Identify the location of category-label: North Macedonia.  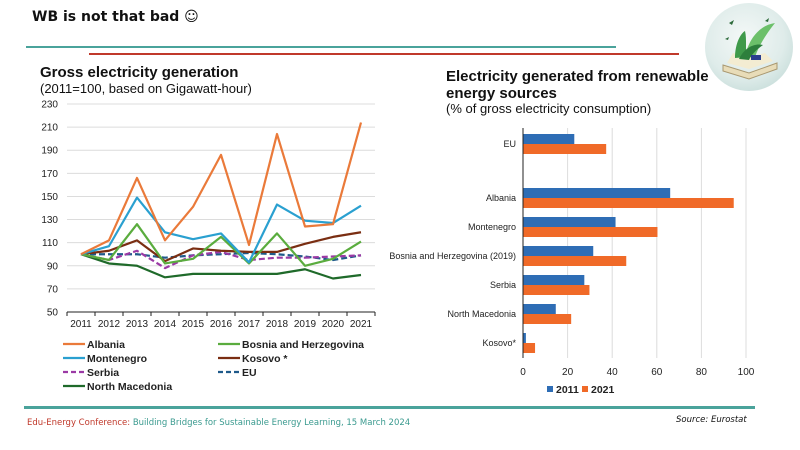
(481, 314).